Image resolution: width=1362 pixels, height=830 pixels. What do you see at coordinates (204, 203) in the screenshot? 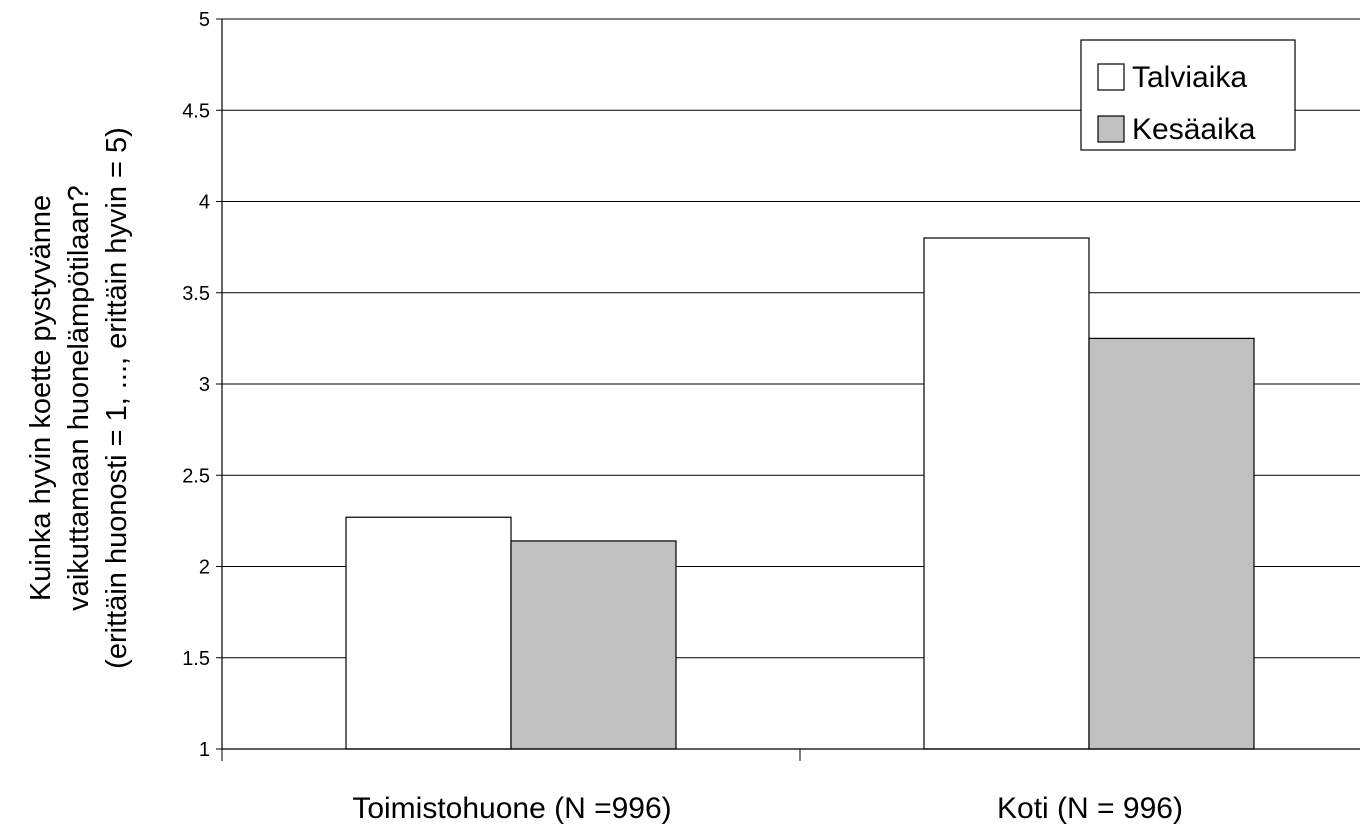
I see `y-tick-label: 4` at bounding box center [204, 203].